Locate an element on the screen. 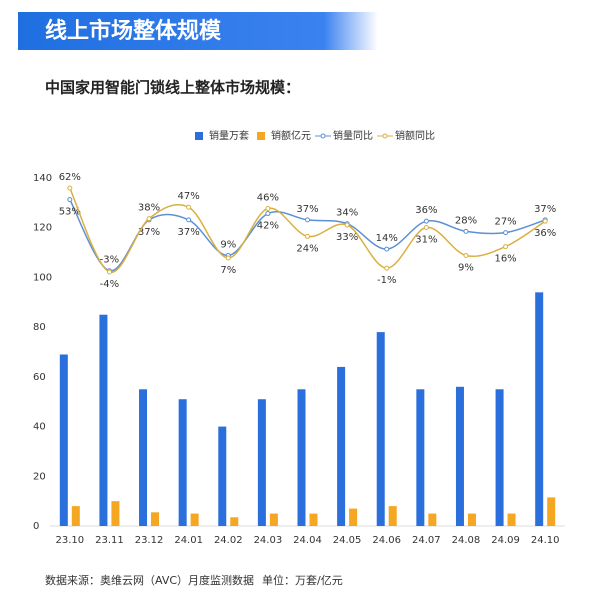 The image size is (600, 604). y-tick-label: 140 is located at coordinates (42, 178).